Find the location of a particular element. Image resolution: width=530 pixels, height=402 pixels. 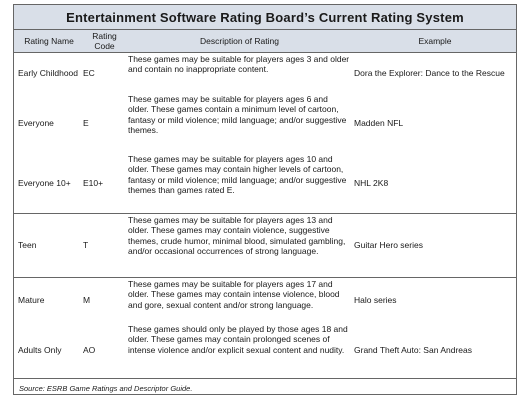

example-cell: Halo series is located at coordinates (375, 300).